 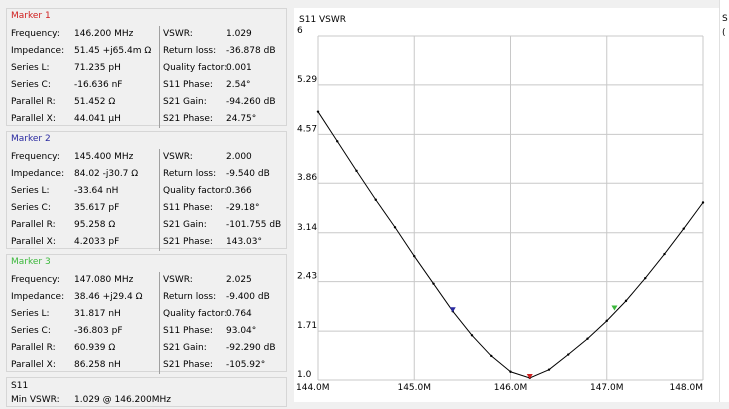 I want to click on field-value: 95.258 Ω, so click(x=95, y=225).